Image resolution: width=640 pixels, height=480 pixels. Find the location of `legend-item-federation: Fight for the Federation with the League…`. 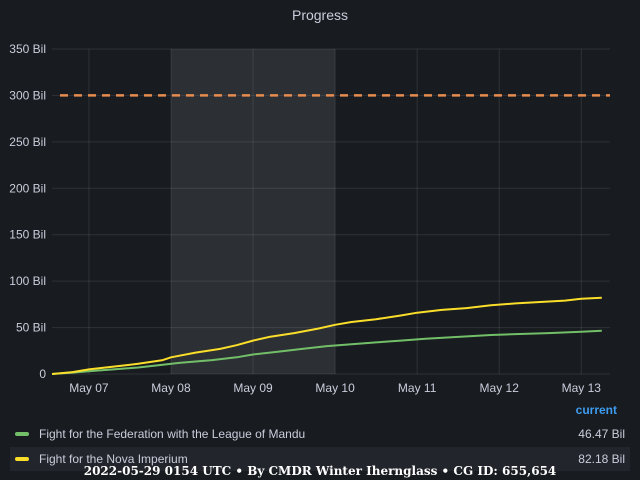

legend-item-federation: Fight for the Federation with the League… is located at coordinates (320, 434).